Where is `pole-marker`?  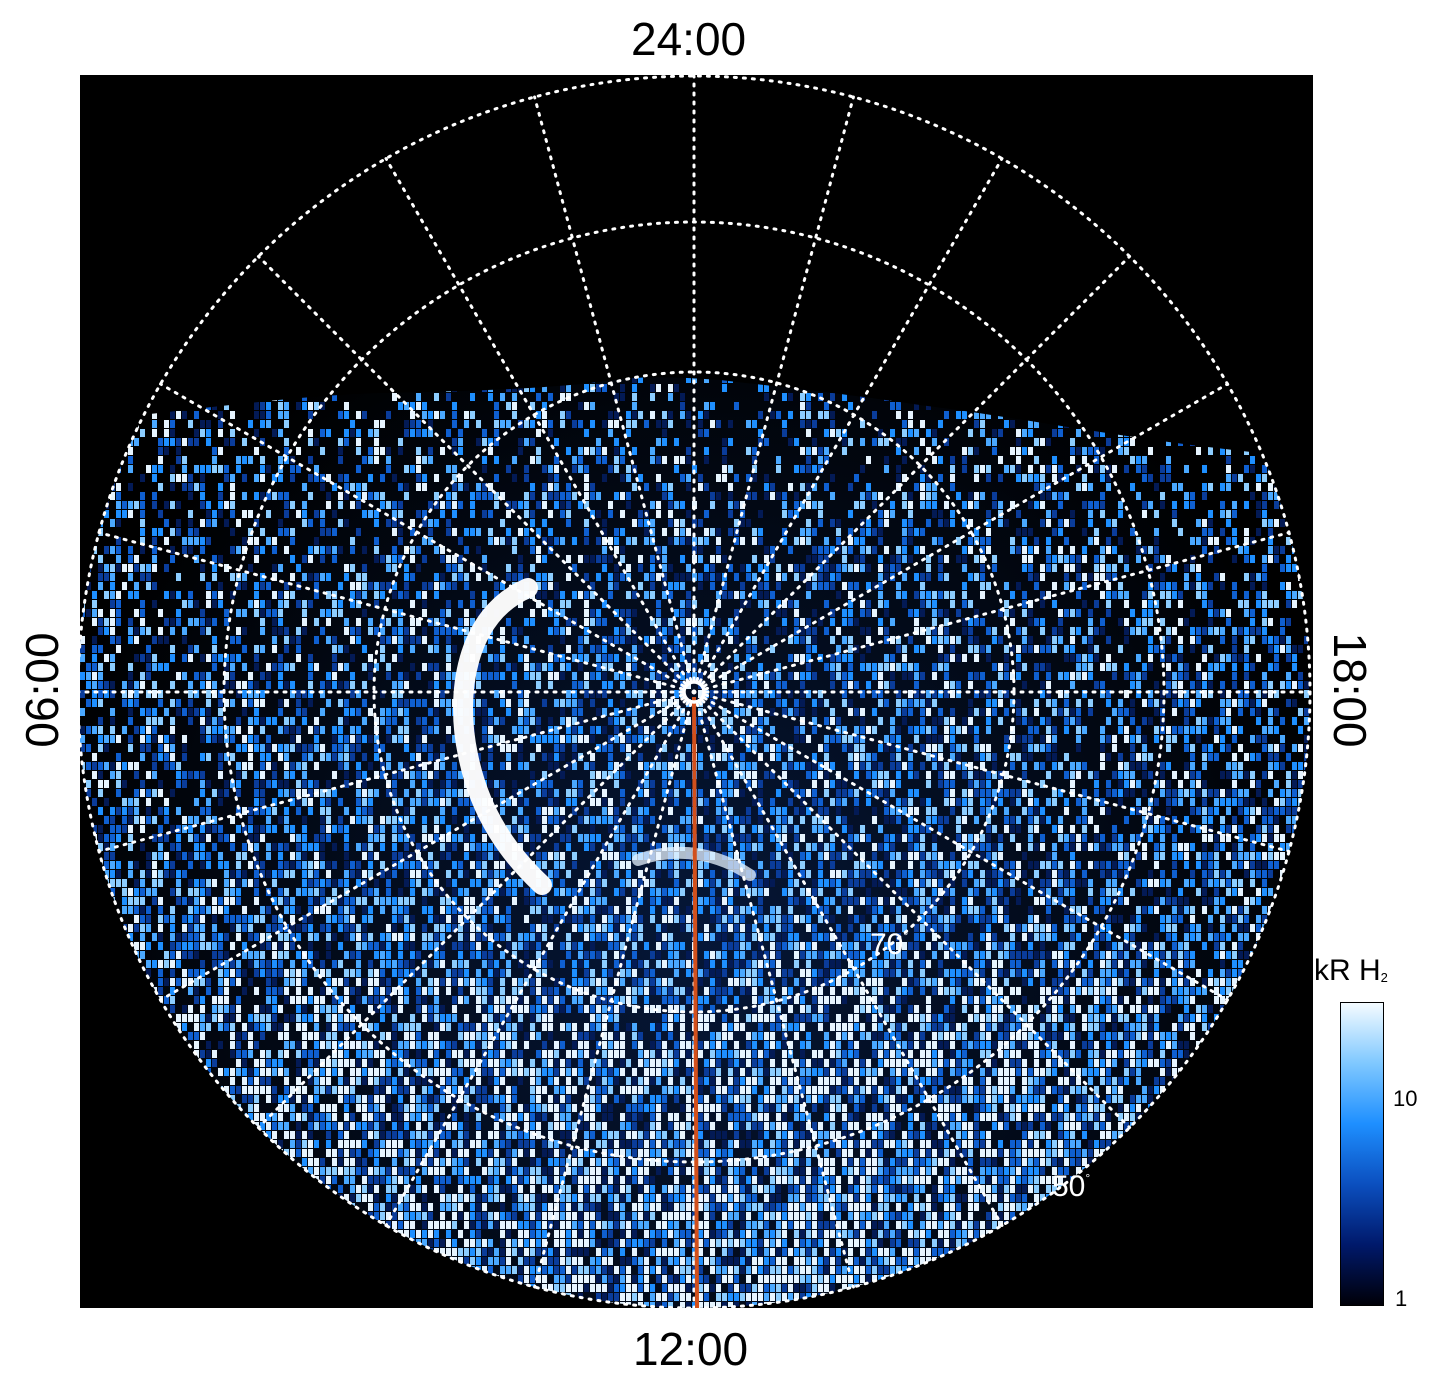
pole-marker is located at coordinates (694, 692).